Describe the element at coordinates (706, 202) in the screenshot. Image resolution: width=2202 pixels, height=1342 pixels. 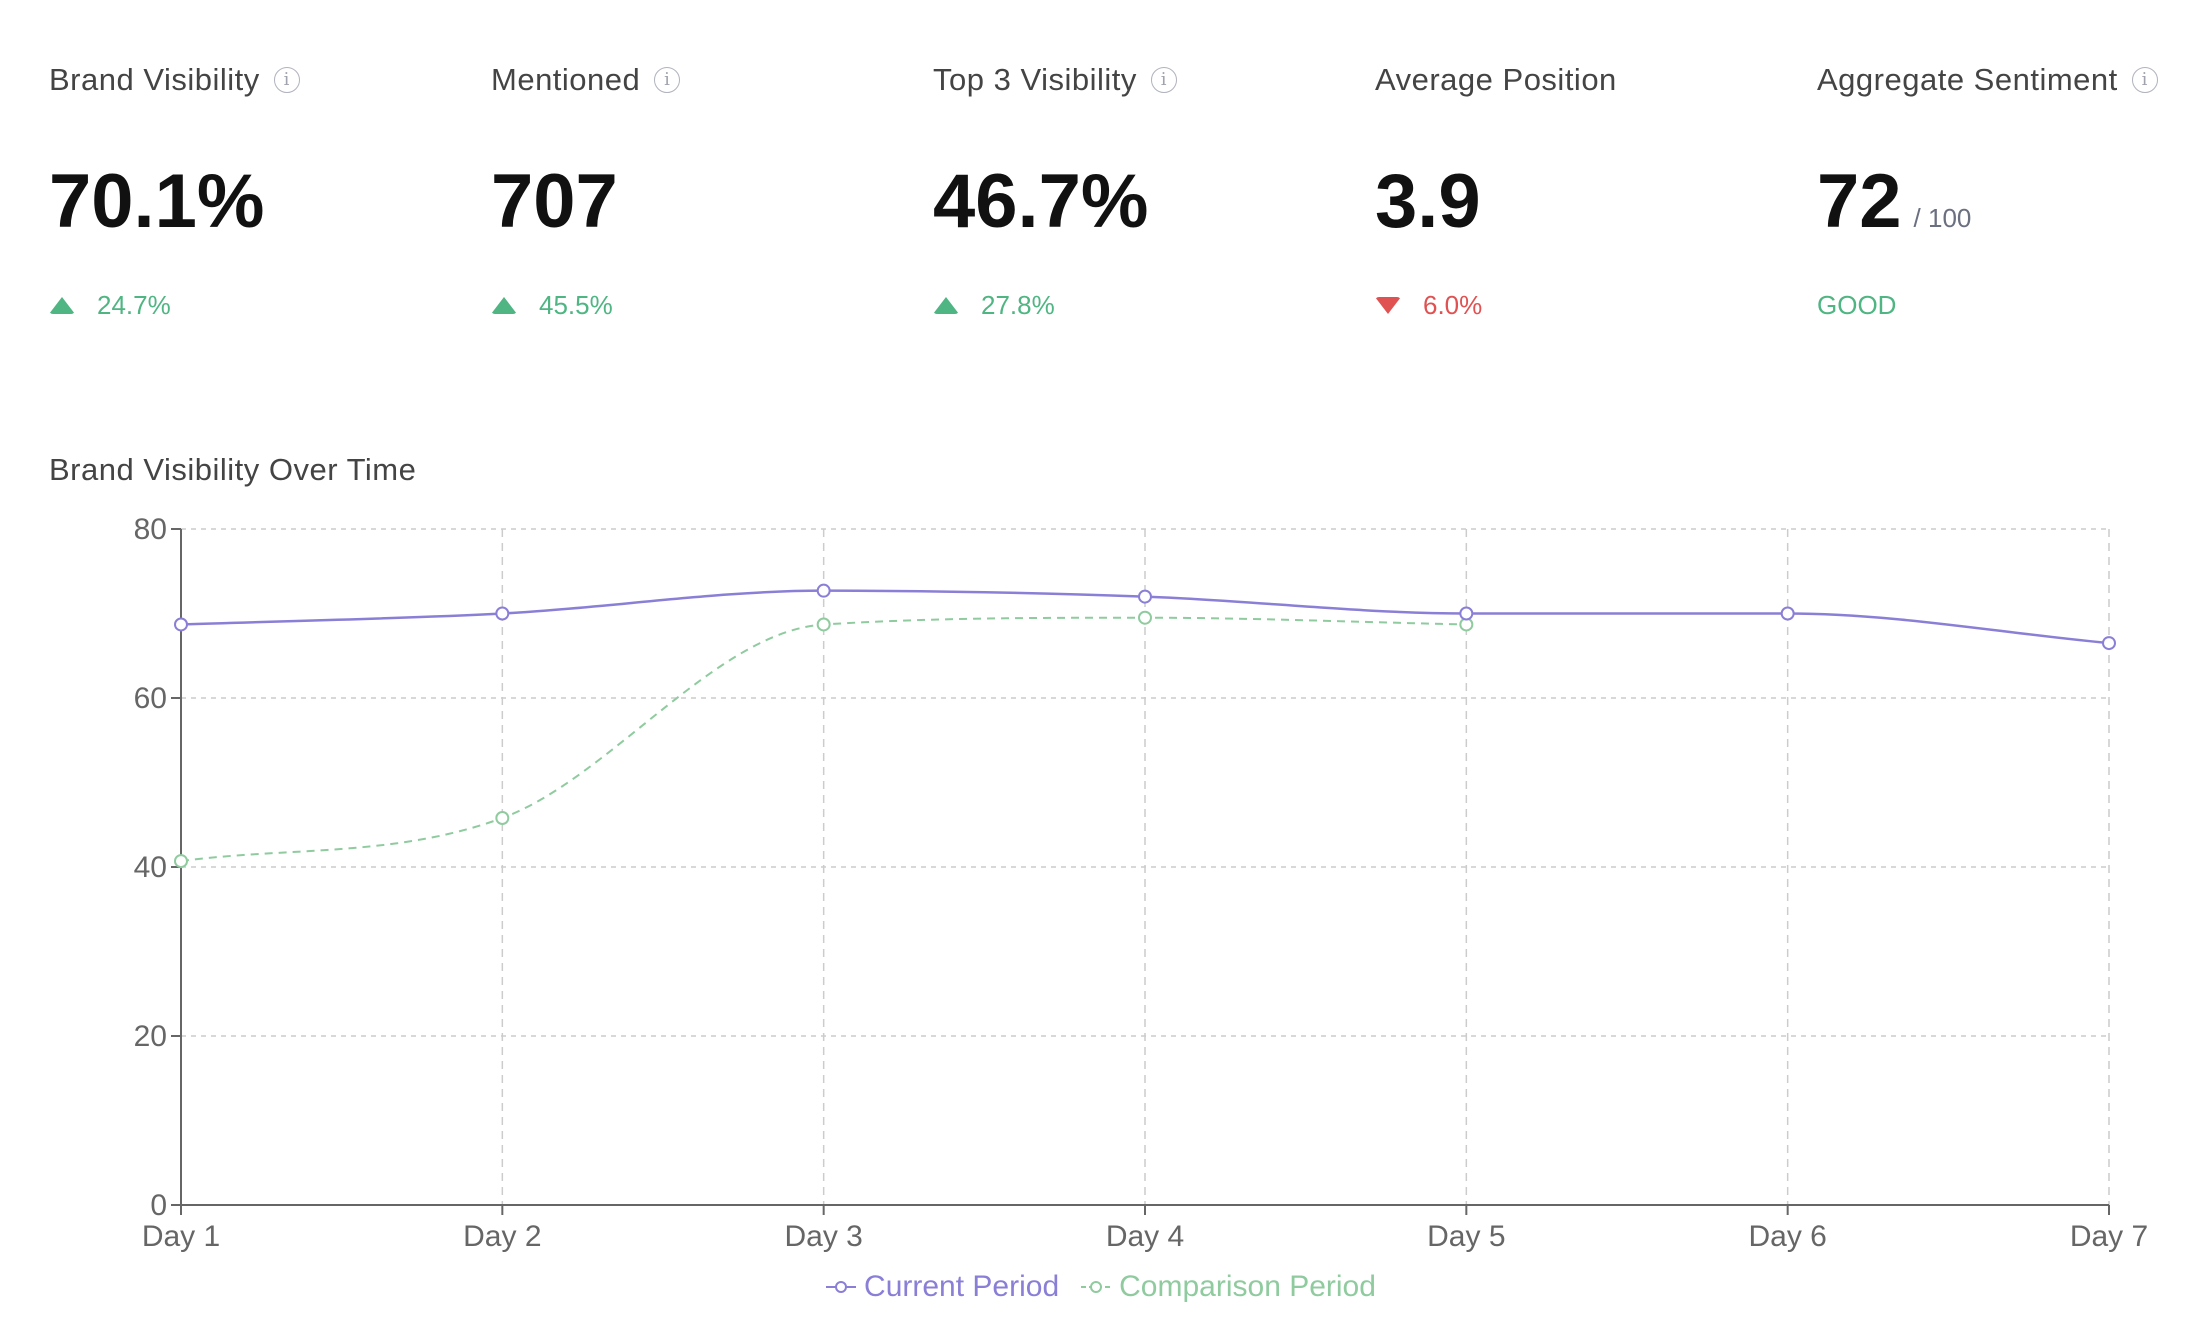
I see `kpi-value: 707` at that location.